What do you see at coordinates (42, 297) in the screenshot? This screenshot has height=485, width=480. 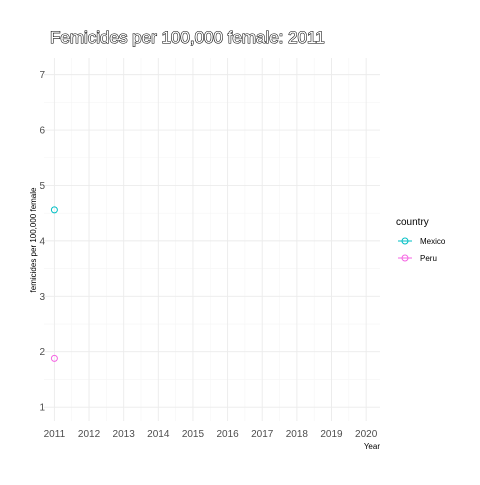 I see `y-tick-label: 3` at bounding box center [42, 297].